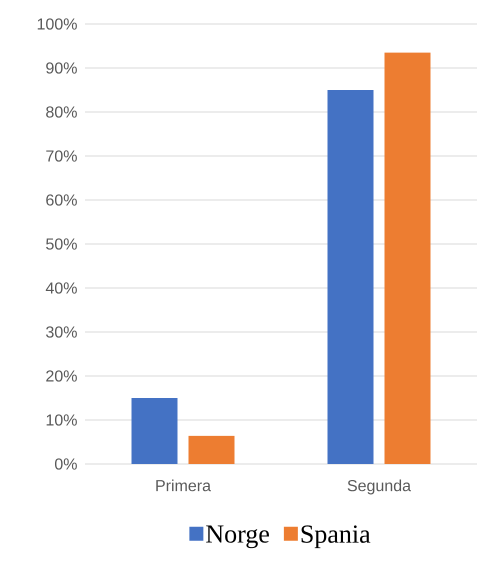  Describe the element at coordinates (61, 420) in the screenshot. I see `y-tick-label: 10%` at that location.